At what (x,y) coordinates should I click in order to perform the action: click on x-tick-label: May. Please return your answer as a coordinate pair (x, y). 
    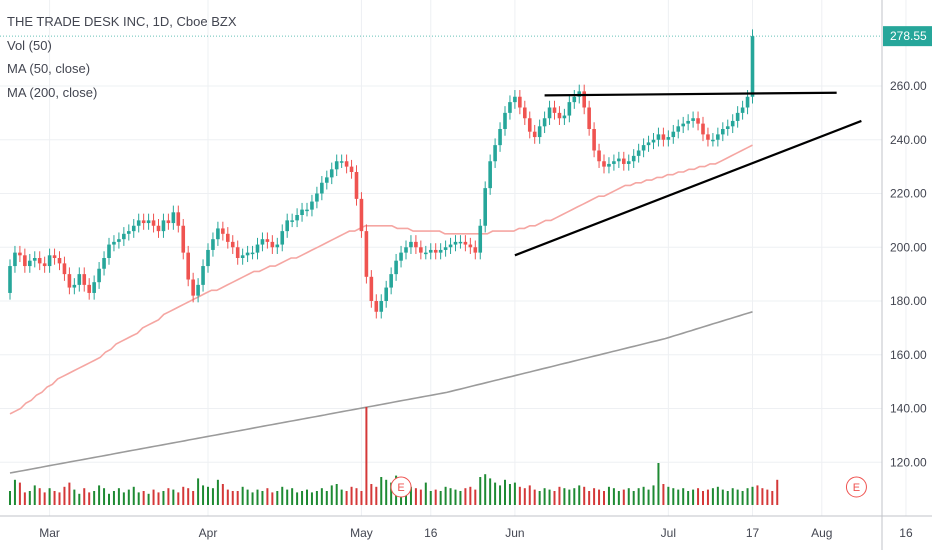
    Looking at the image, I should click on (361, 533).